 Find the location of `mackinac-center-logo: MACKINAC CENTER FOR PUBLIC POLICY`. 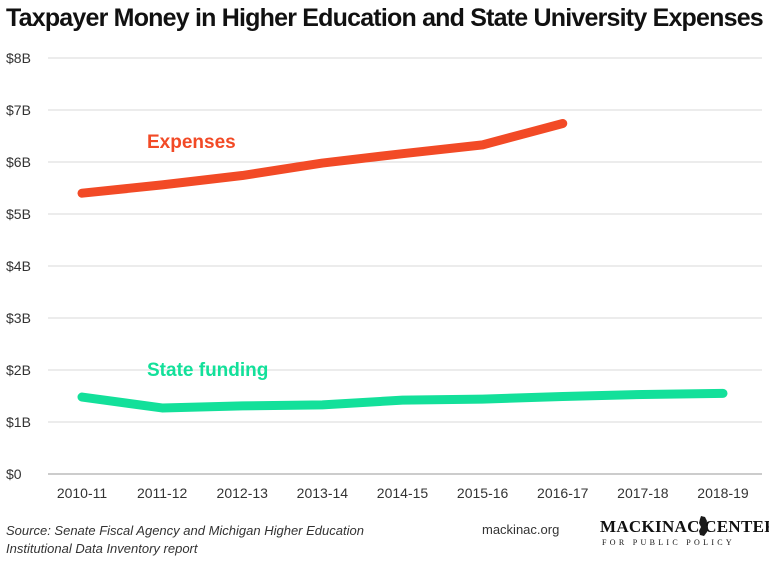

mackinac-center-logo: MACKINAC CENTER FOR PUBLIC POLICY is located at coordinates (684, 535).